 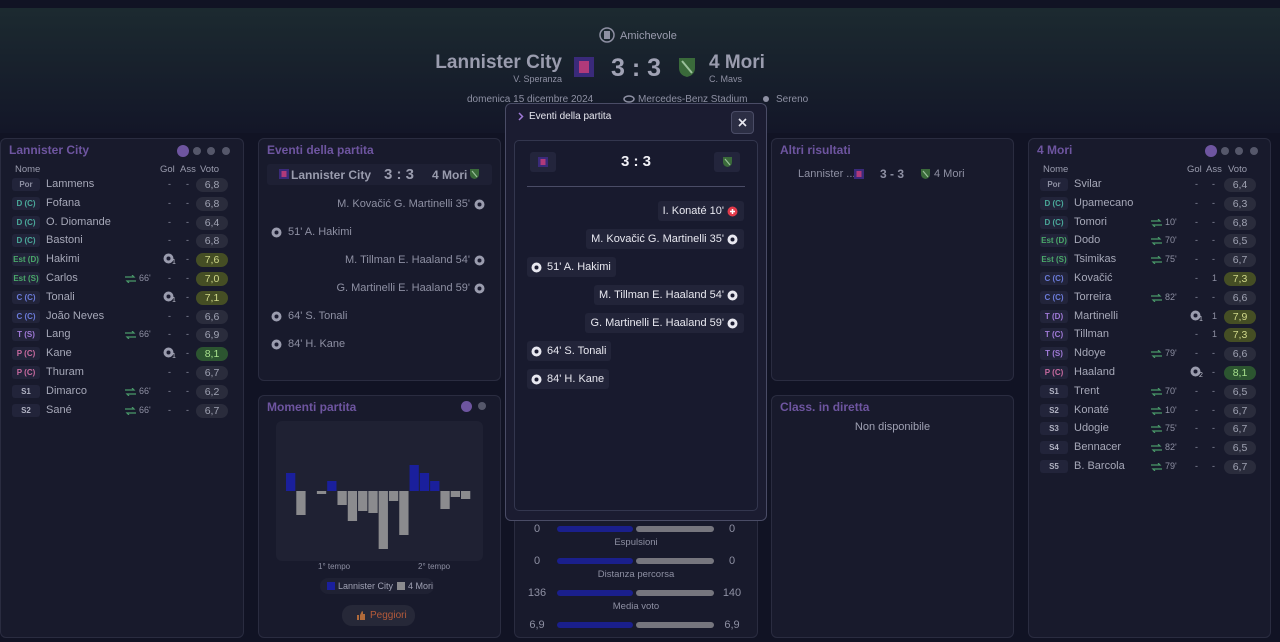 What do you see at coordinates (1171, 259) in the screenshot?
I see `sub-minute: 75'` at bounding box center [1171, 259].